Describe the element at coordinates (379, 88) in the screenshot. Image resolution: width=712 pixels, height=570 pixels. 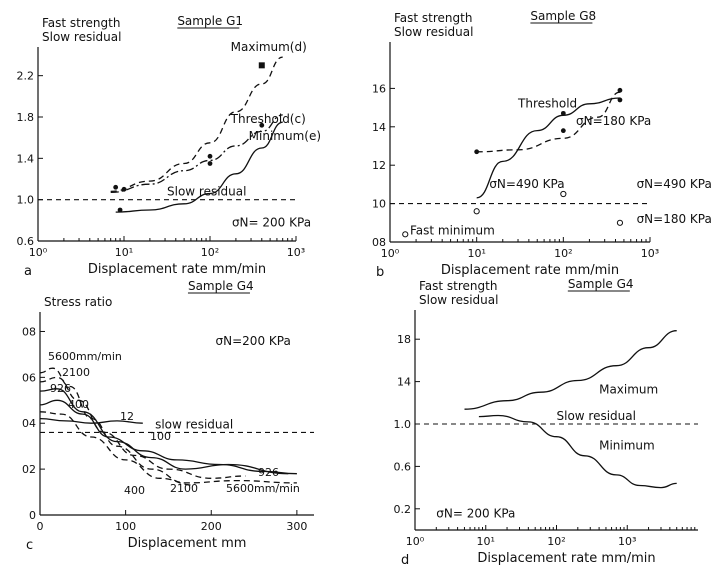
I see `y-tick-label: 16` at that location.